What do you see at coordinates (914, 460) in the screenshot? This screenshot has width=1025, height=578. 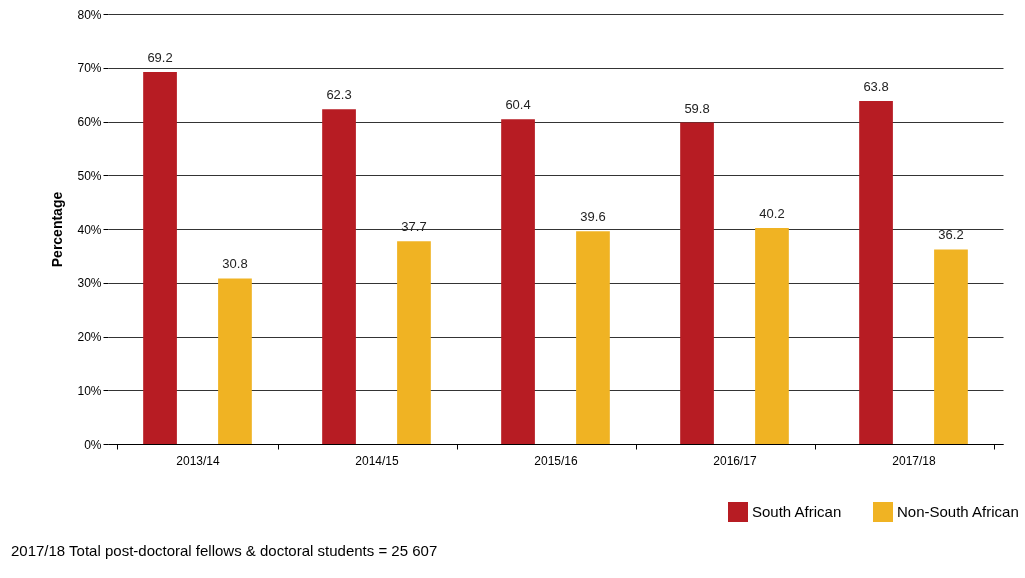 I see `x-tick-label: 2017/18` at bounding box center [914, 460].